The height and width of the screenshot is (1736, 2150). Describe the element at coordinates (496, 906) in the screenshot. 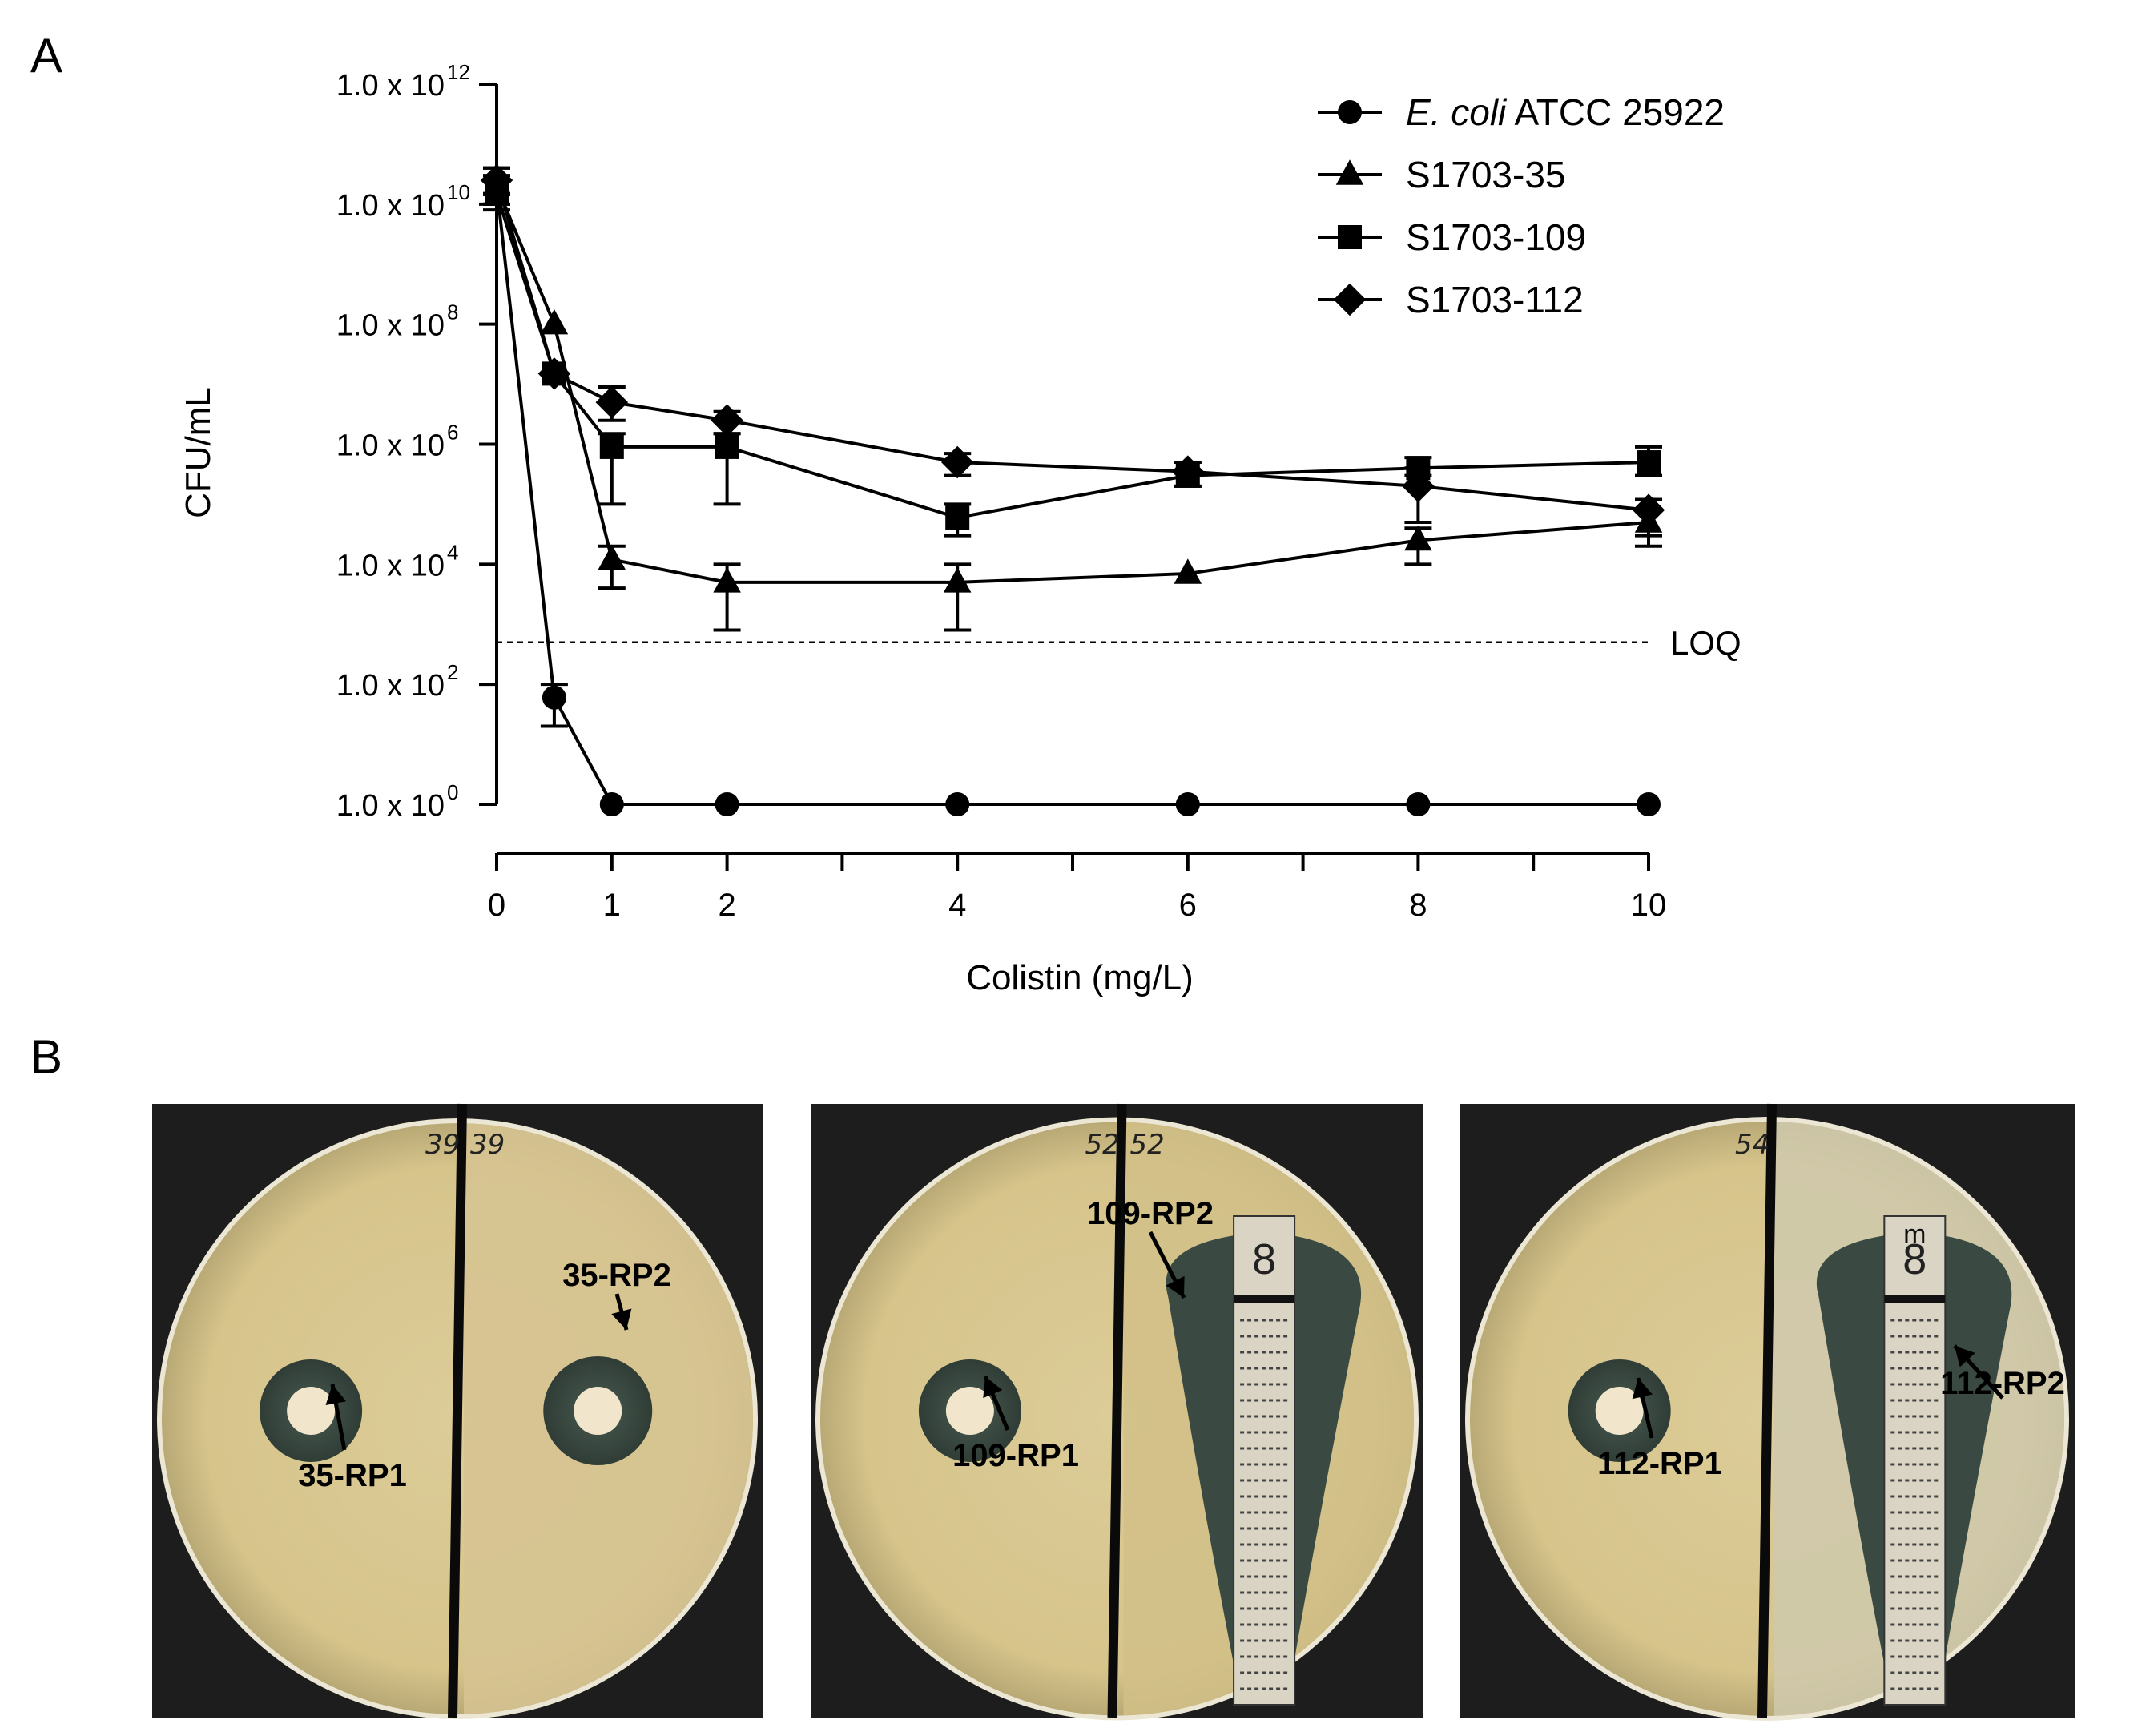

I see `x-tick-label: 0` at that location.